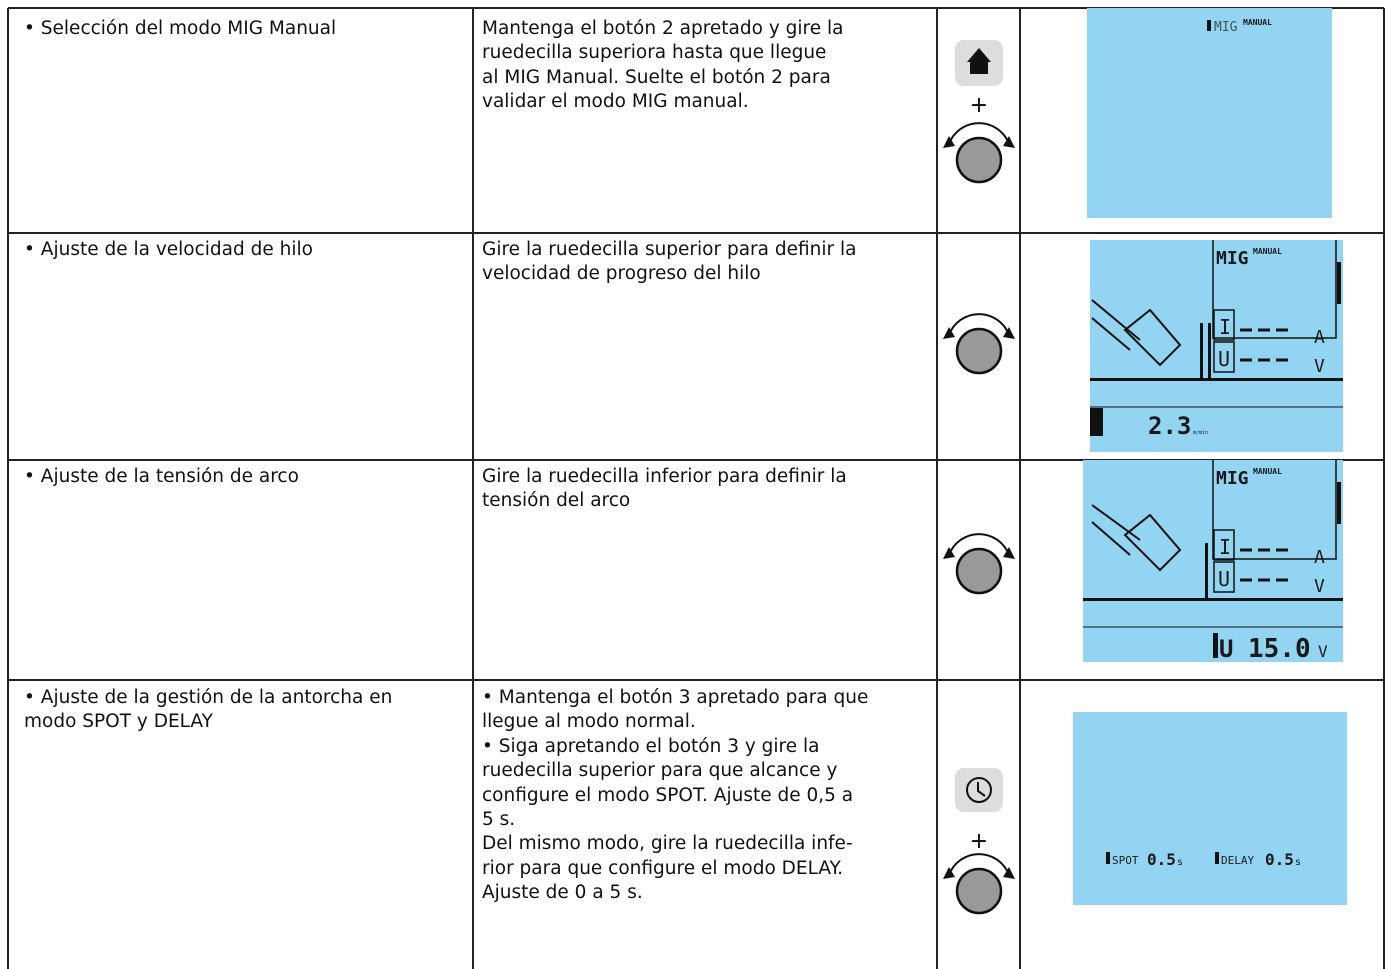 This screenshot has height=969, width=1388. Describe the element at coordinates (1180, 862) in the screenshot. I see `lcd-spot-unit: s` at that location.